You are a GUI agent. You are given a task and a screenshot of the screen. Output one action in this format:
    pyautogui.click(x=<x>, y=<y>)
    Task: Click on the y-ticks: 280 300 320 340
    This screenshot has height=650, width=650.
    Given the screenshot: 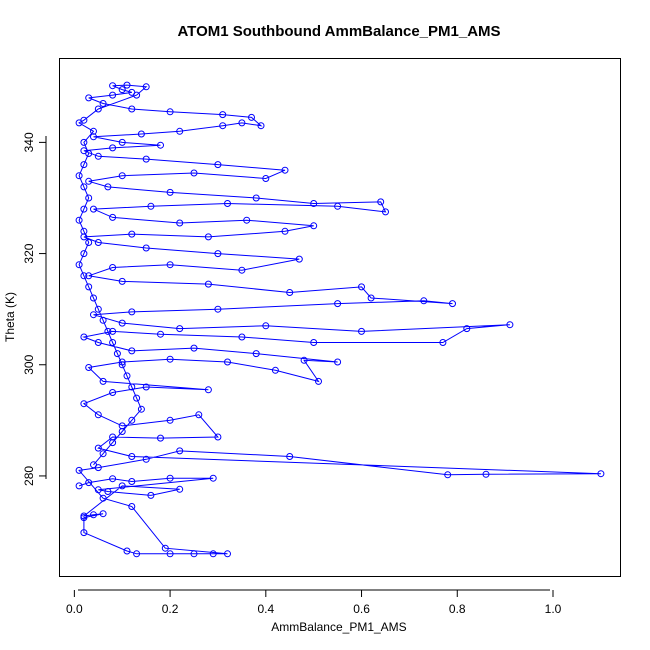 What is the action you would take?
    pyautogui.click(x=34, y=309)
    